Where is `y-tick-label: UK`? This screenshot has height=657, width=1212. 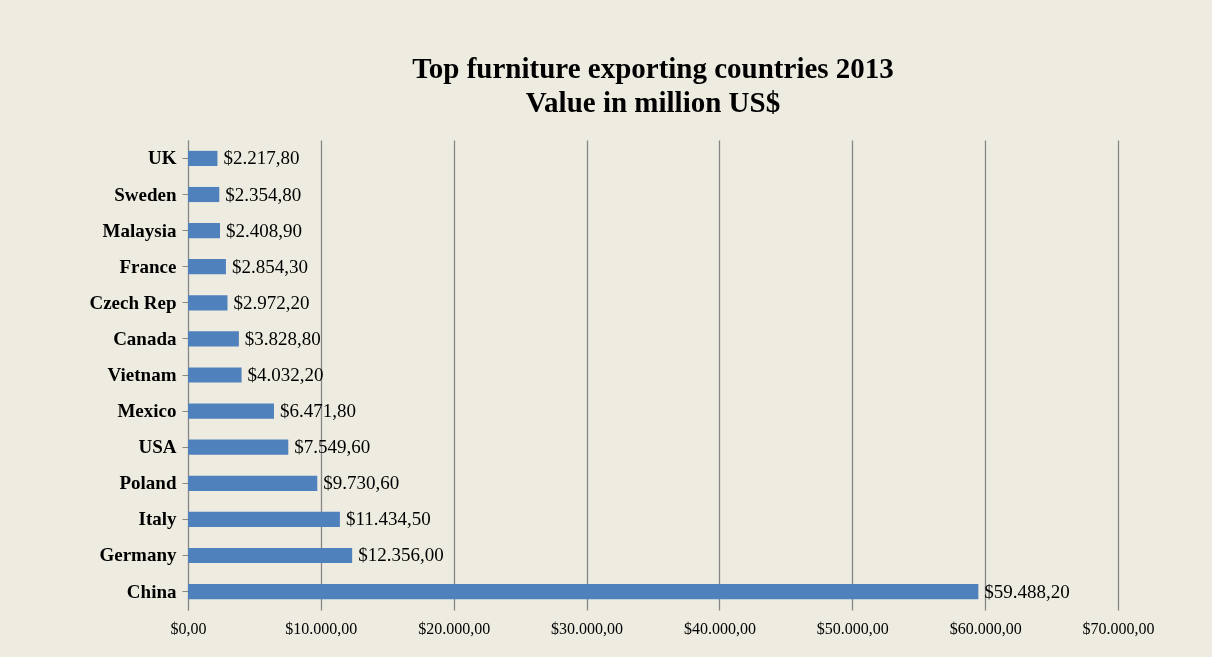
y-tick-label: UK is located at coordinates (162, 158).